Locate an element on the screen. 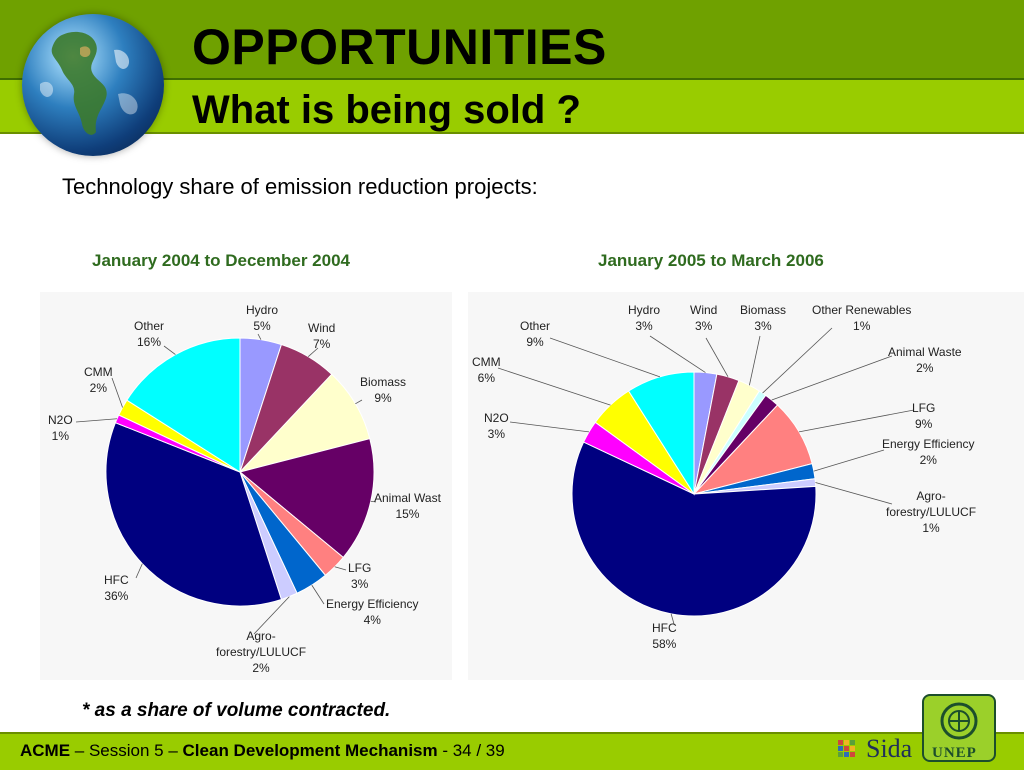  footer-cdm: Clean Development Mechanism is located at coordinates (310, 750).